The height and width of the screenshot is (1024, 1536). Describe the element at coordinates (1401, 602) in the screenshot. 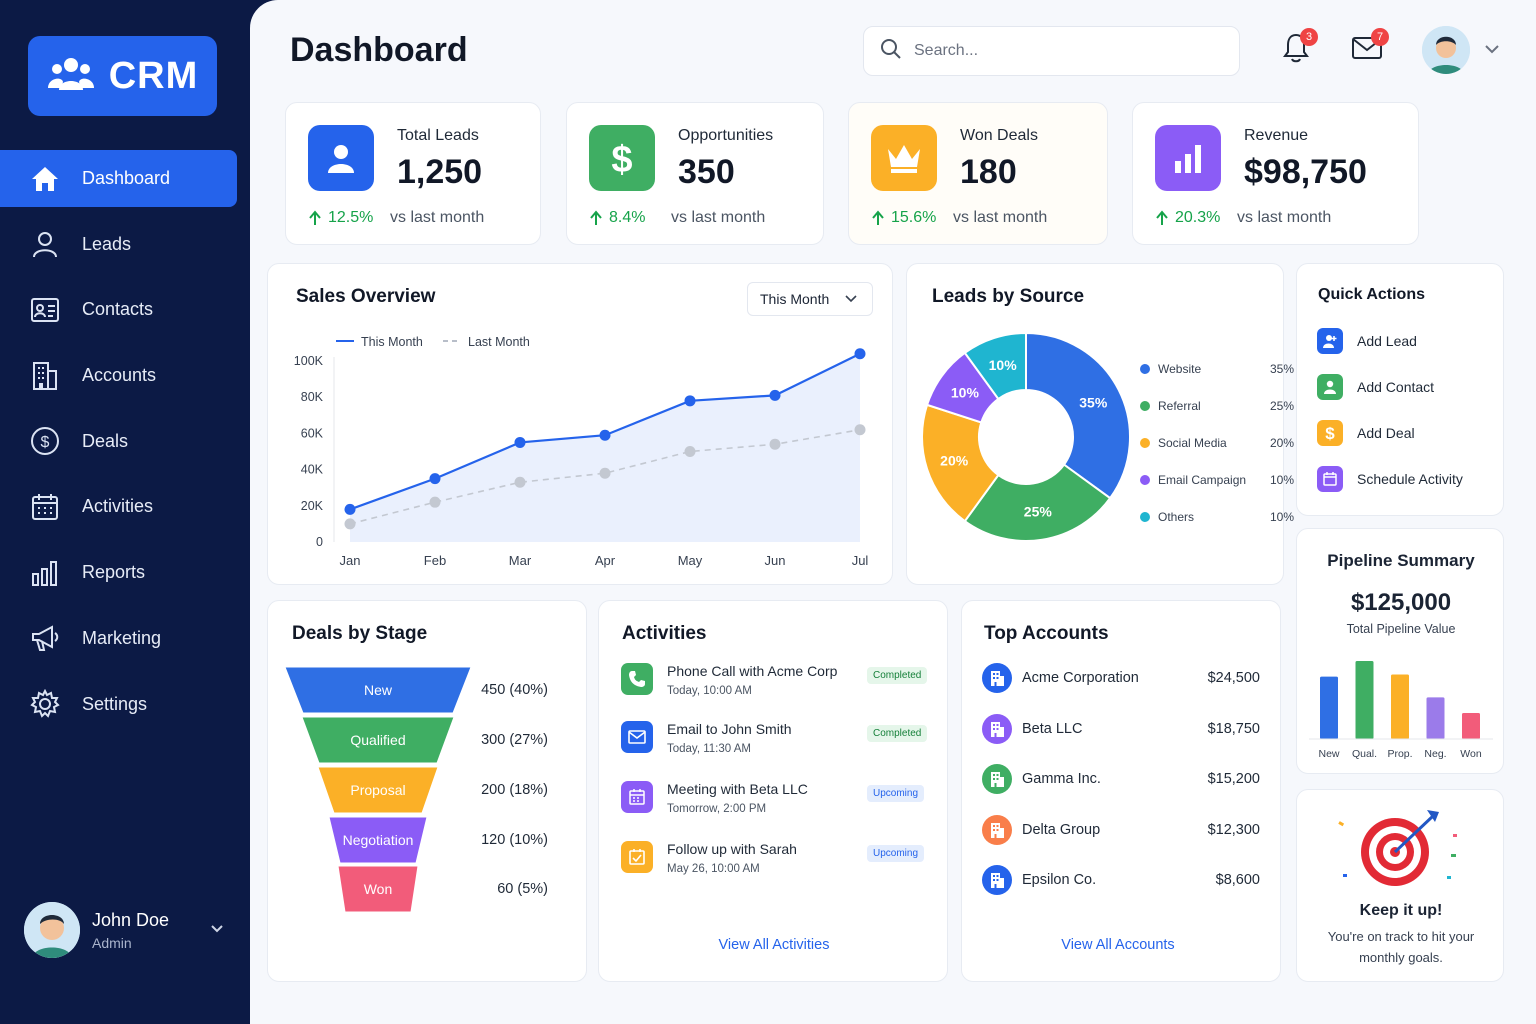

I see `pipeline-value: $125,000` at that location.